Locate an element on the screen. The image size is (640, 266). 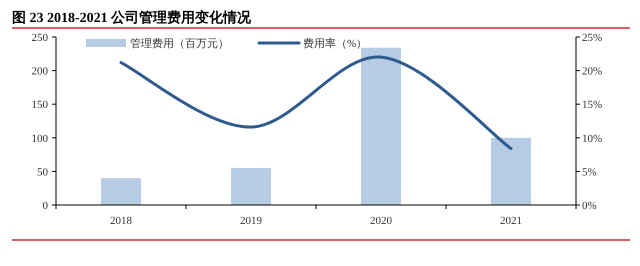
y2-tick-label: 0% is located at coordinates (589, 206).